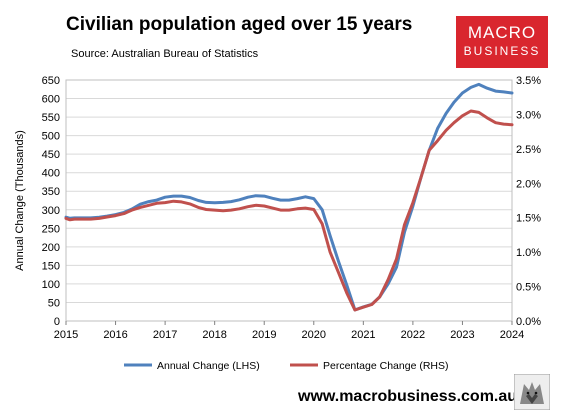  Describe the element at coordinates (51, 266) in the screenshot. I see `y-left-tick-label: 150` at that location.